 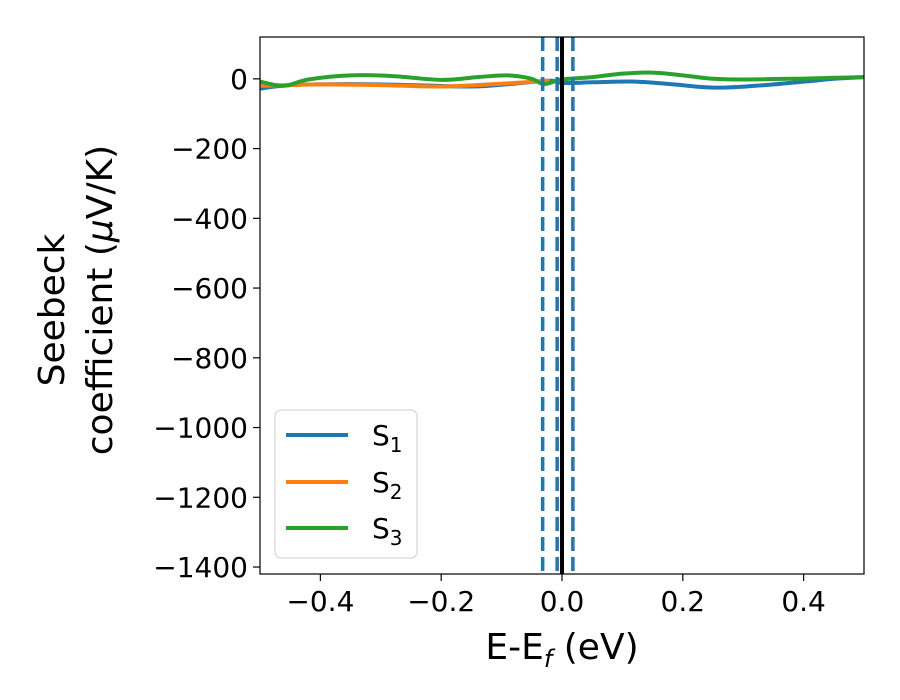 I want to click on series-line-s3, so click(x=562, y=79).